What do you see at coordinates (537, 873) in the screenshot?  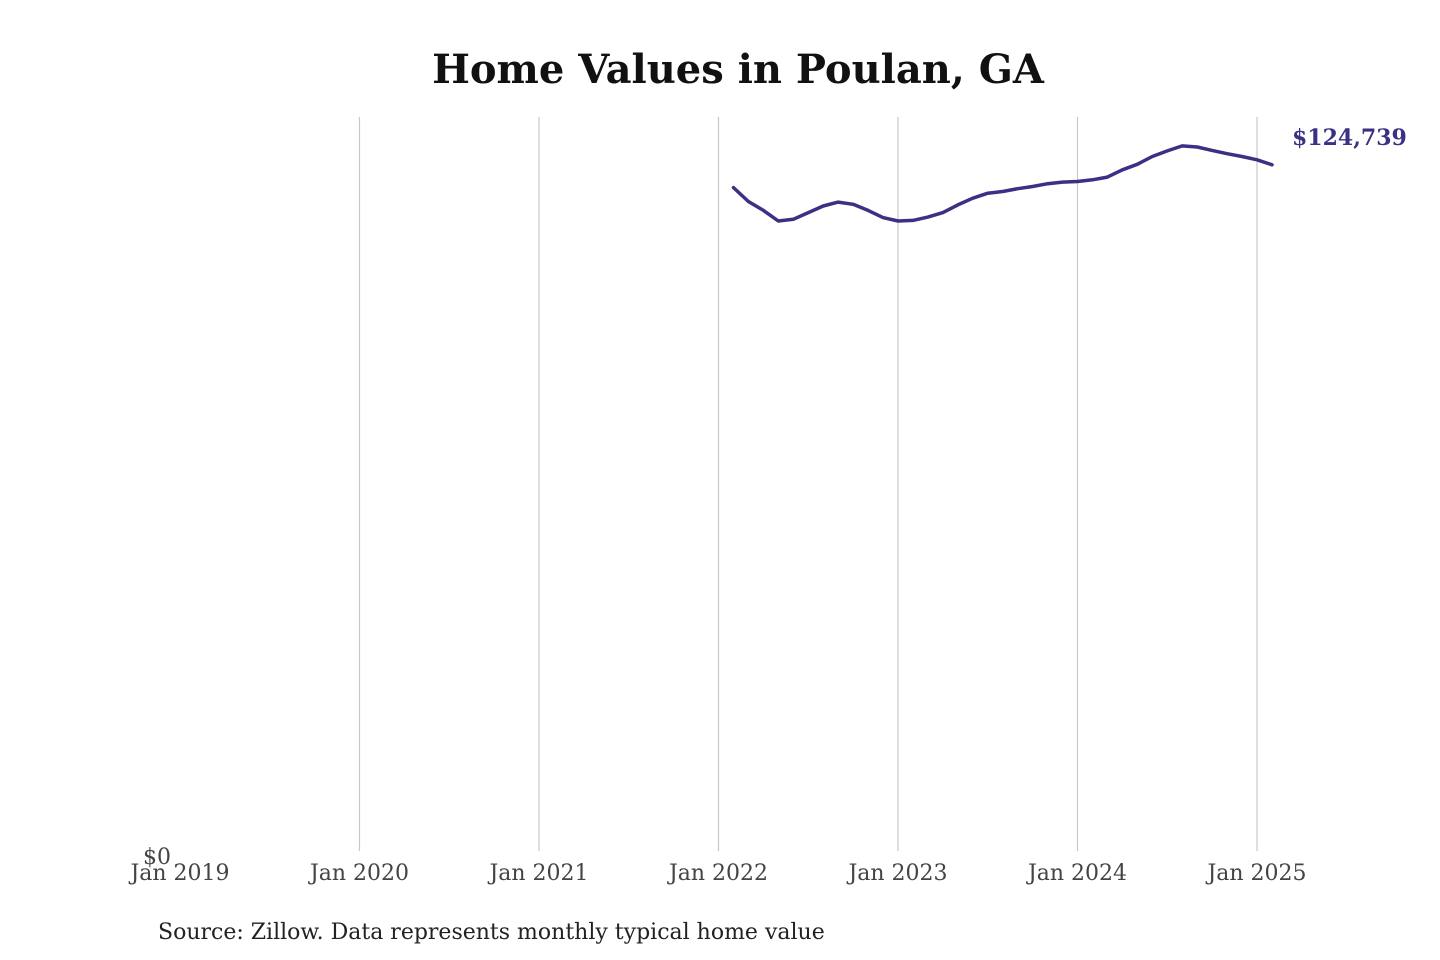 I see `x-tick-label: Jan 2021` at bounding box center [537, 873].